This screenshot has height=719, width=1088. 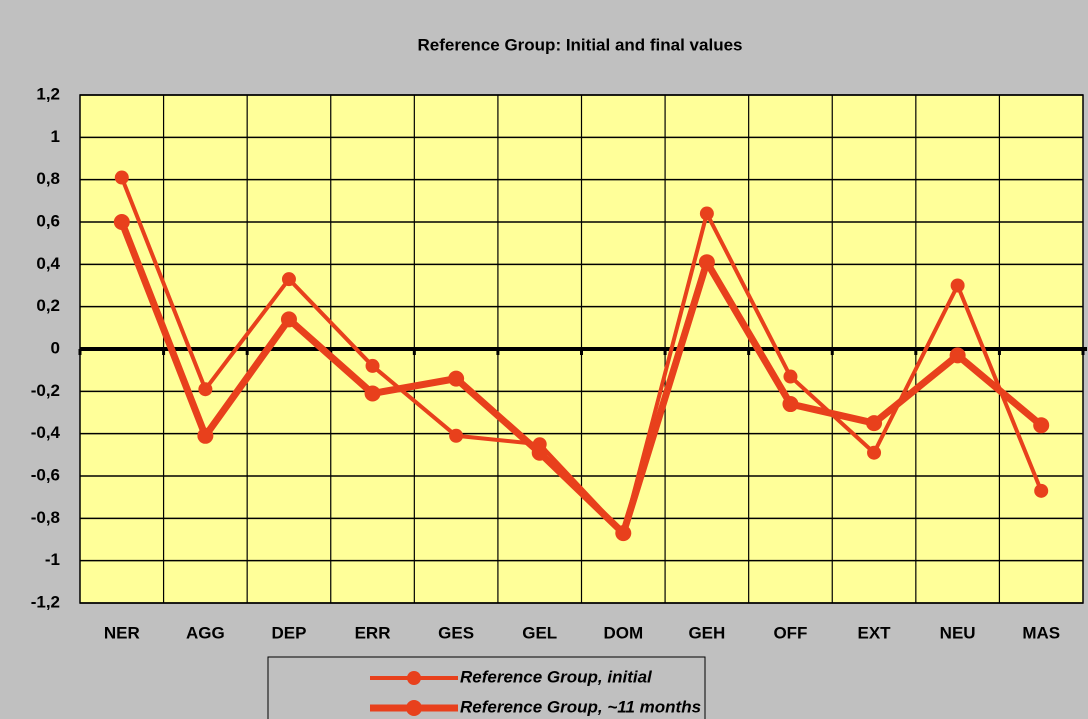 I want to click on y-tick-label: 0,8, so click(x=48, y=178).